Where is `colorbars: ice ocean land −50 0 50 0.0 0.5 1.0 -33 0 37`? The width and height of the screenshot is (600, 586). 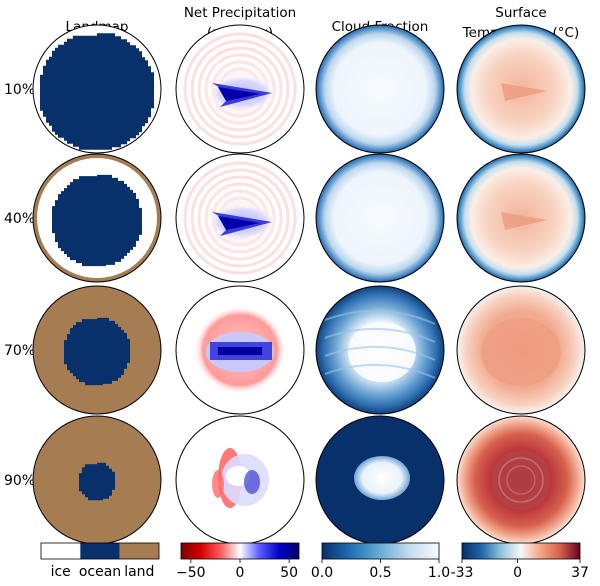 colorbars: ice ocean land −50 0 50 0.0 0.5 1.0 -33 0 37 is located at coordinates (314, 561).